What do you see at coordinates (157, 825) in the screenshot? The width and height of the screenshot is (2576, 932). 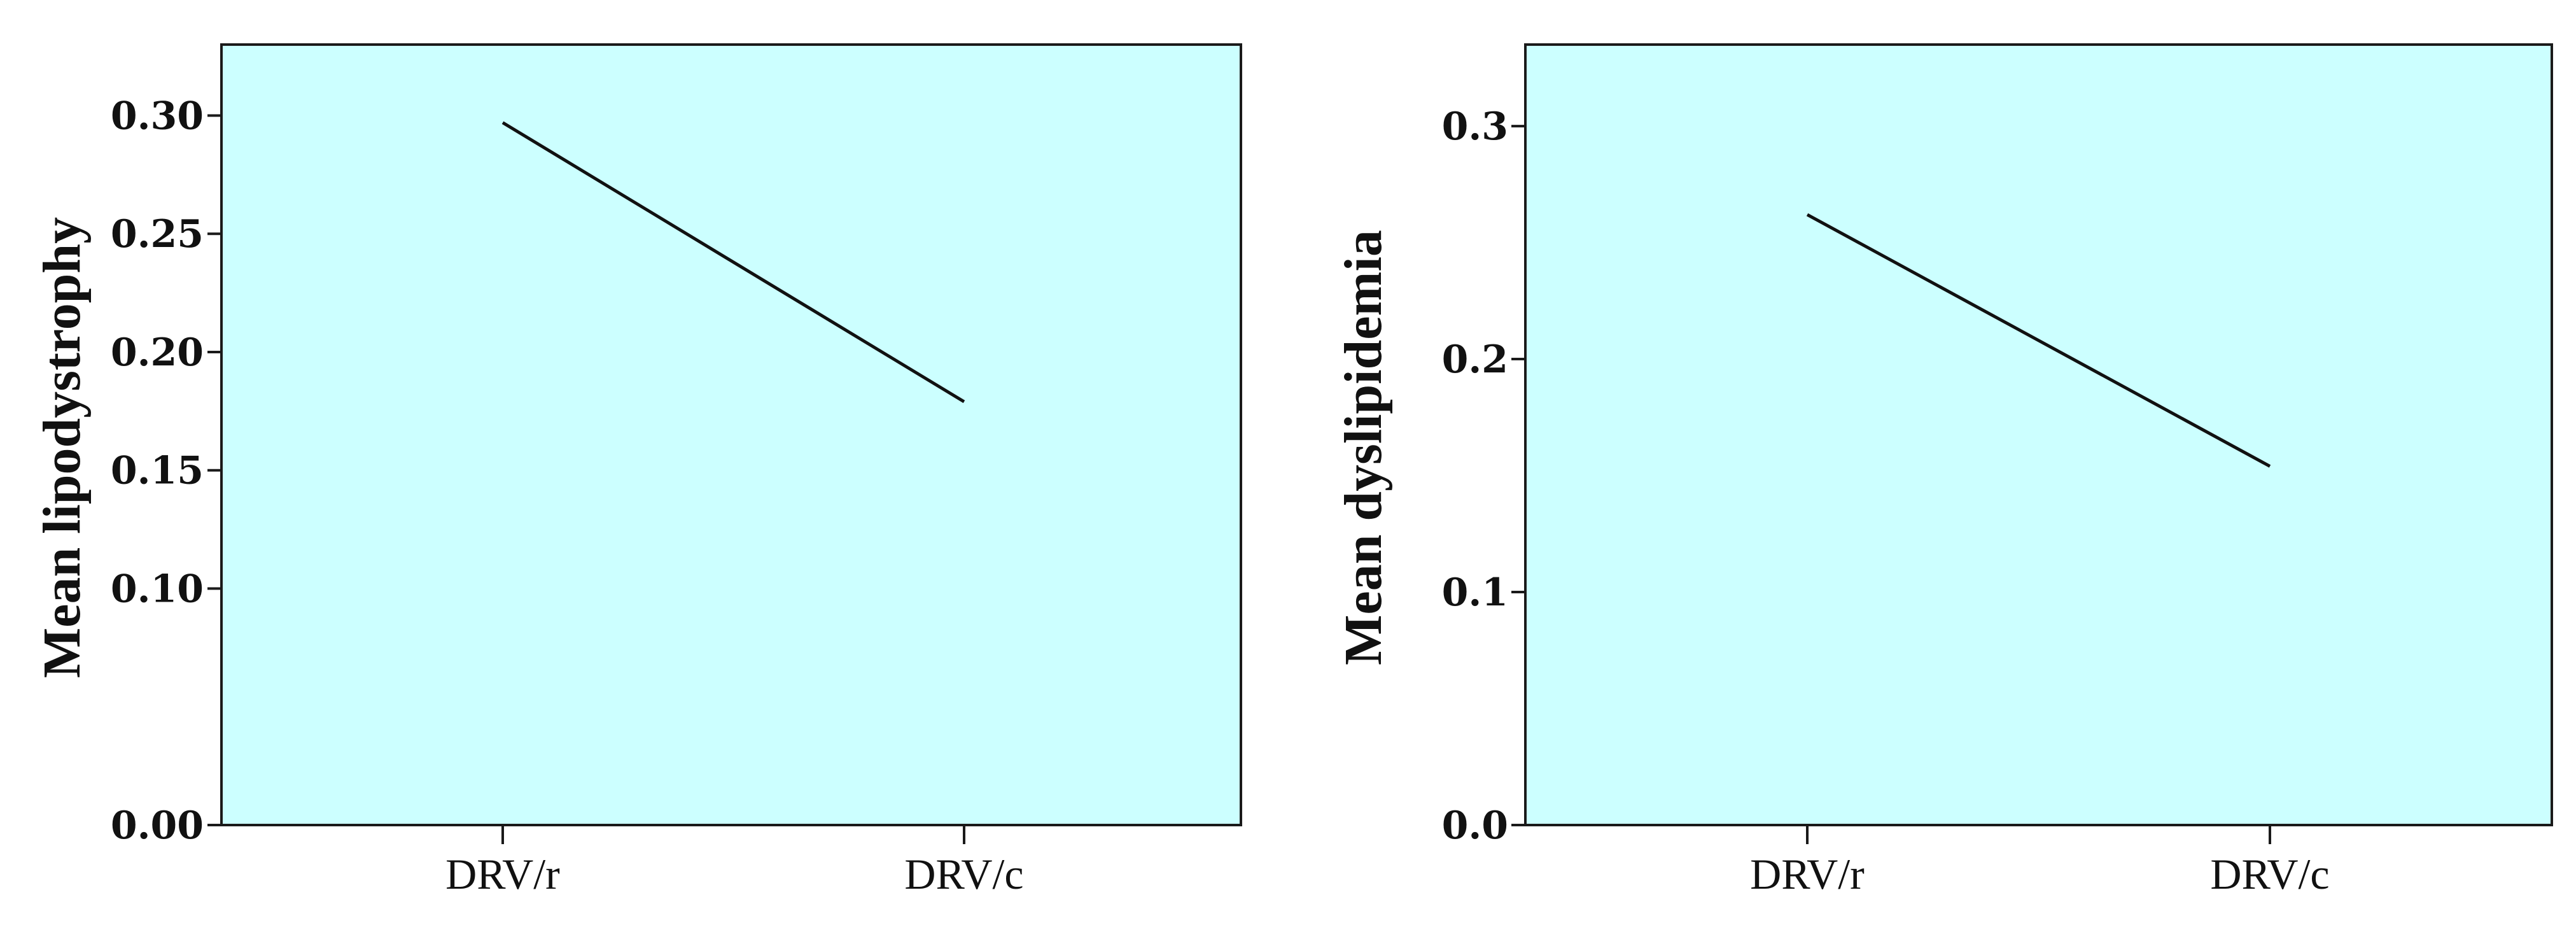 I see `y-tick-label: 0.00` at bounding box center [157, 825].